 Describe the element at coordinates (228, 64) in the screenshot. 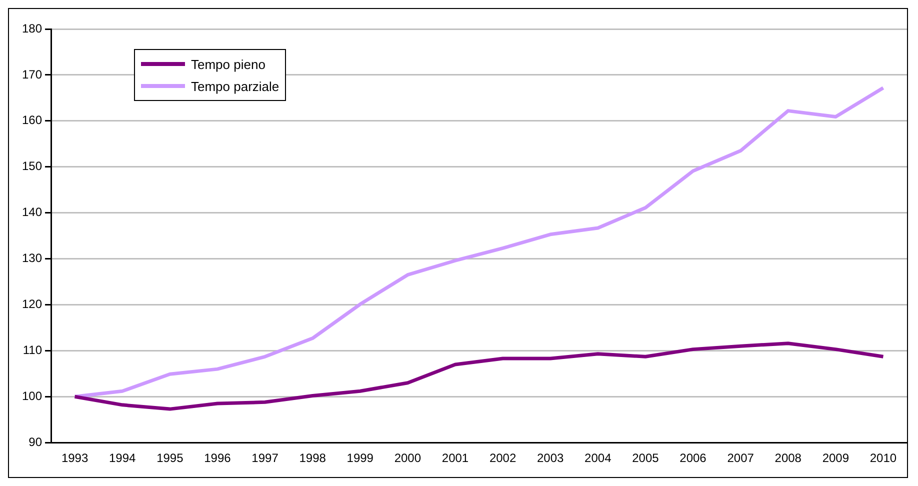

I see `legend-label: Tempo pieno` at that location.